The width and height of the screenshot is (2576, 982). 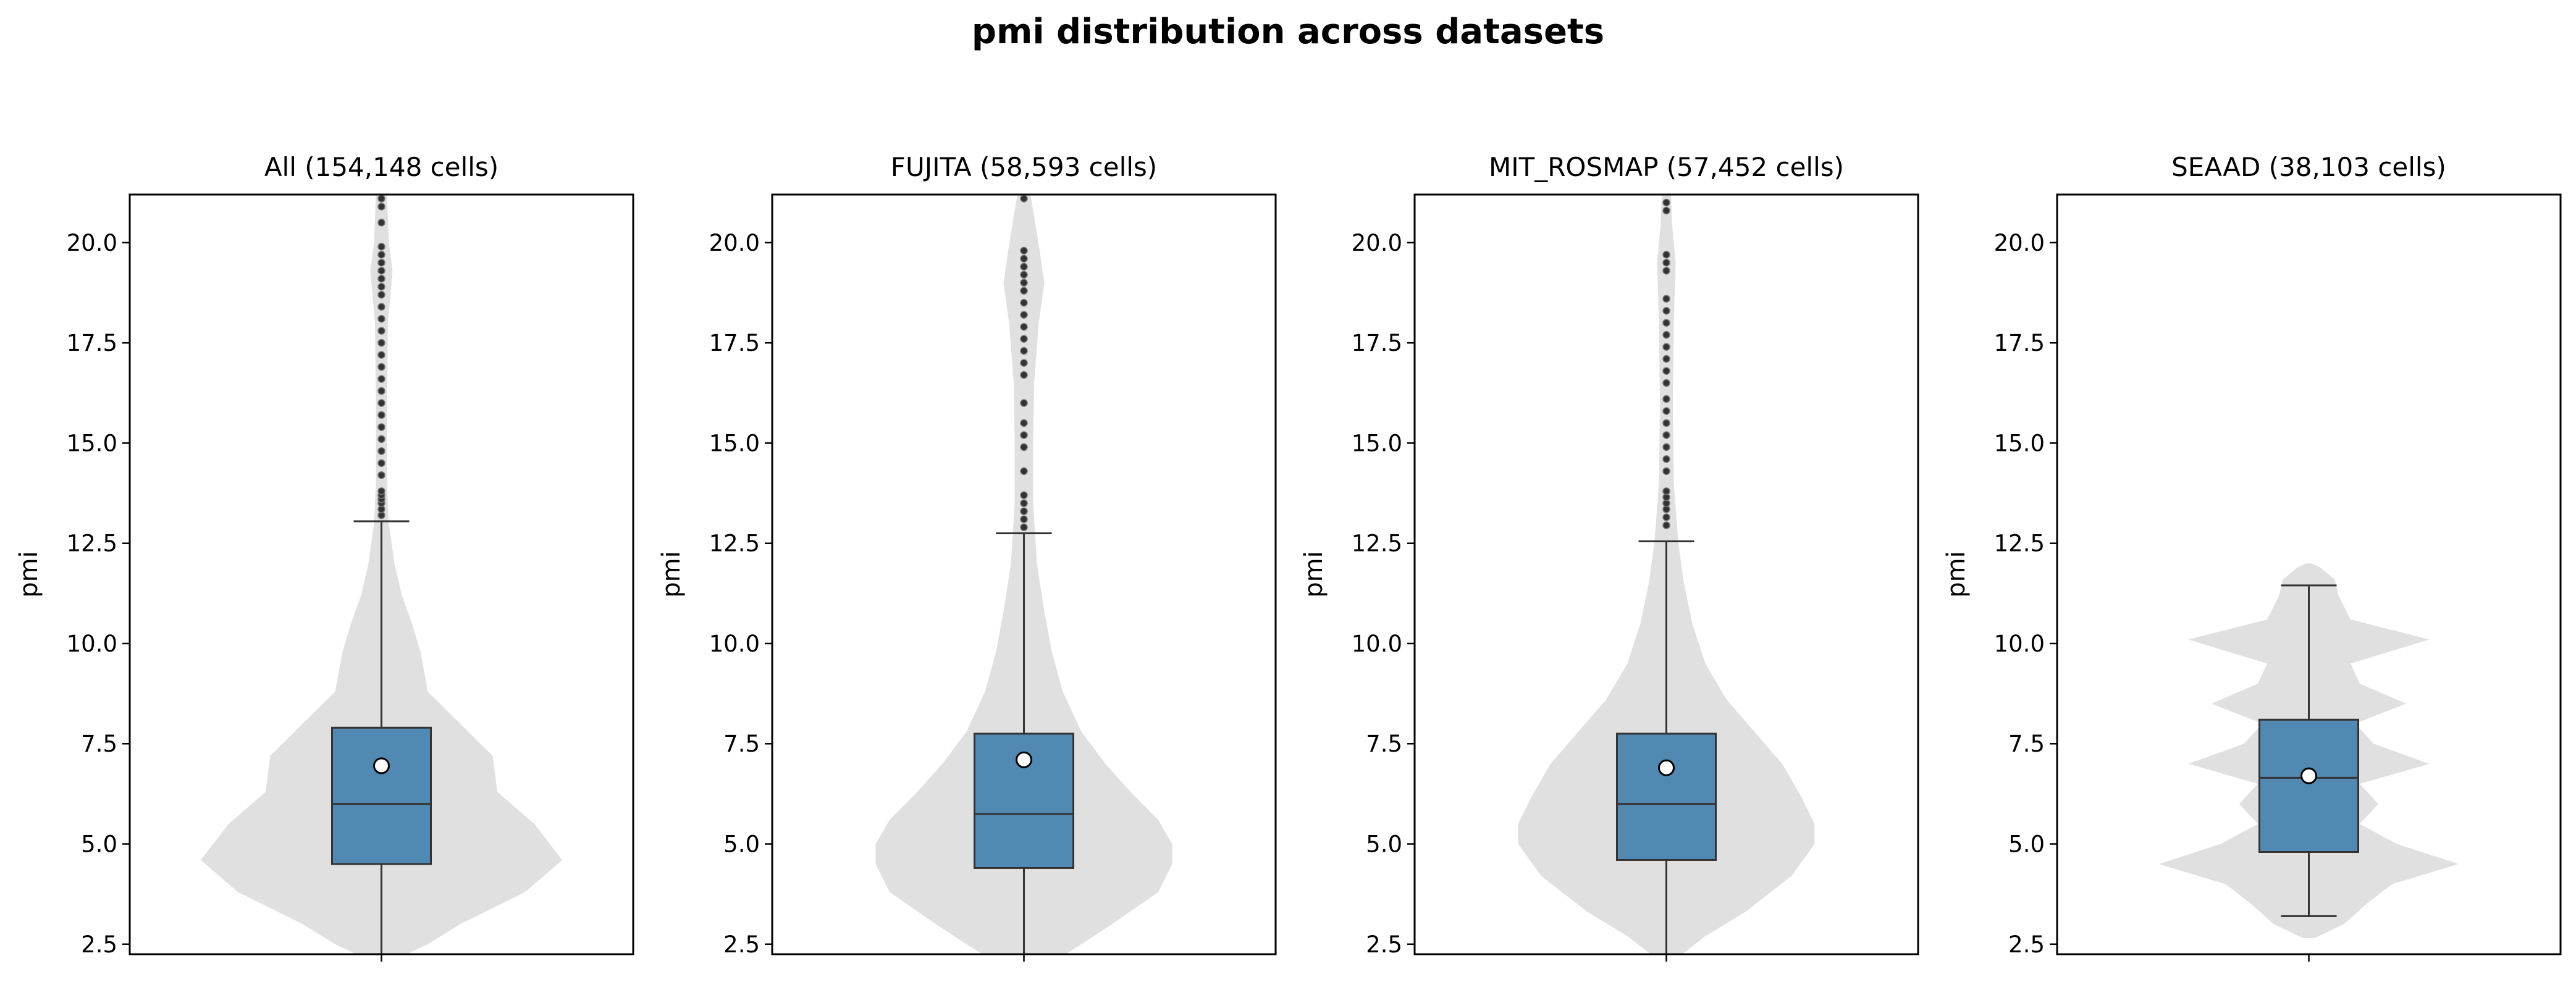 I want to click on panel-title: MIT_ROSMAP (57,452 cells), so click(x=1667, y=167).